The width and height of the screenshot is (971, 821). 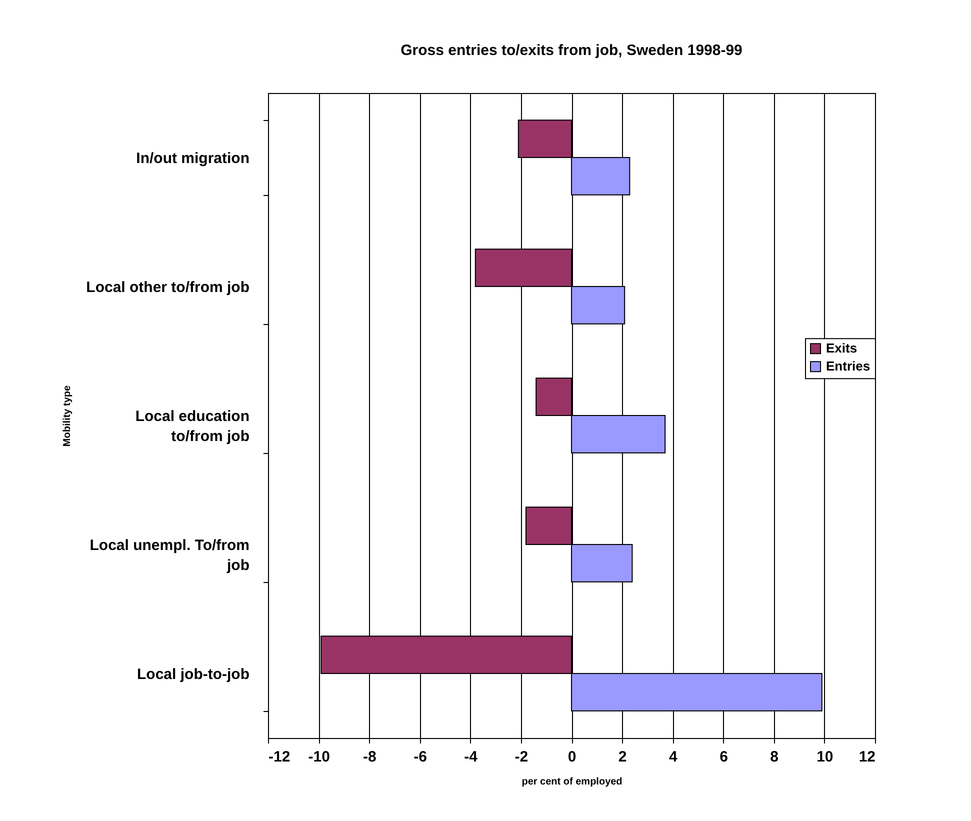 I want to click on y-tick-label: Local other to/from job, so click(x=168, y=287).